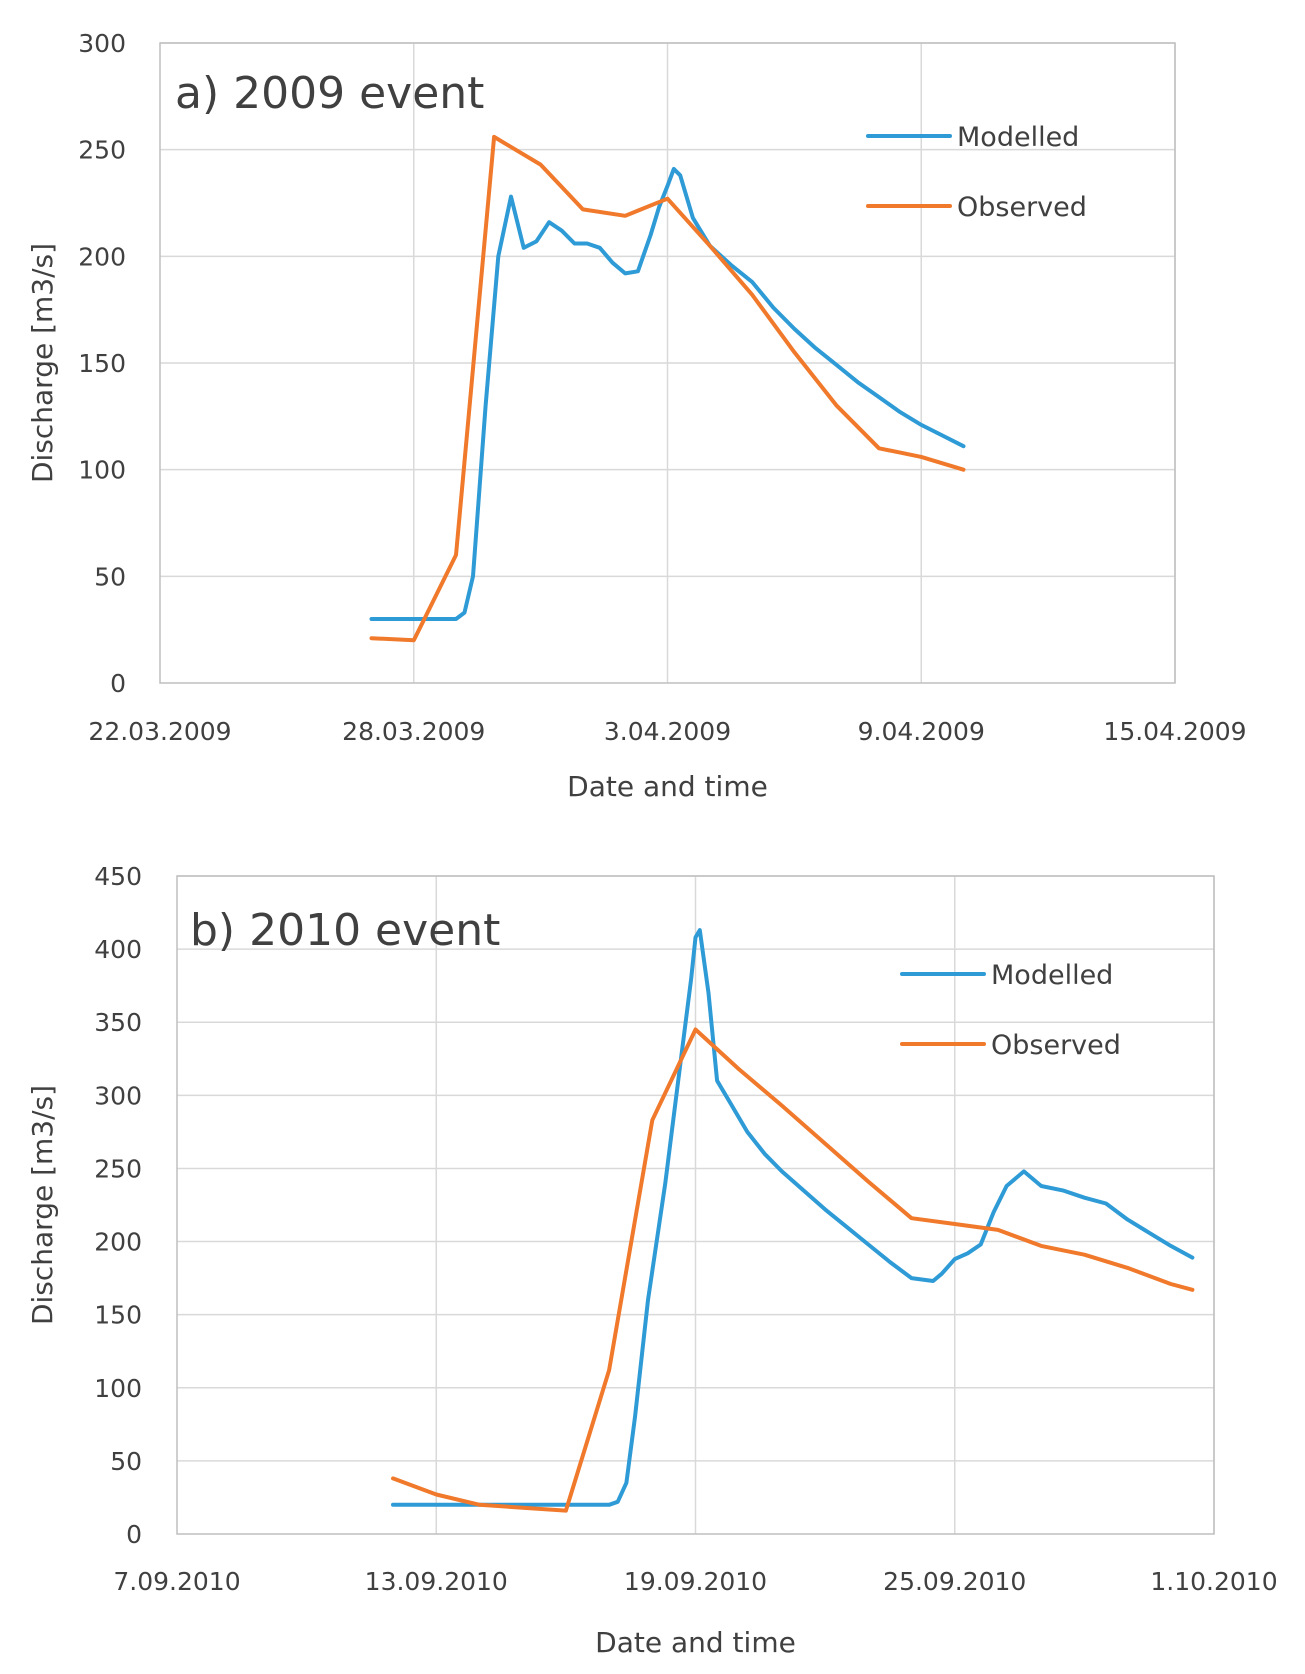  I want to click on y-tick-label: 400, so click(118, 949).